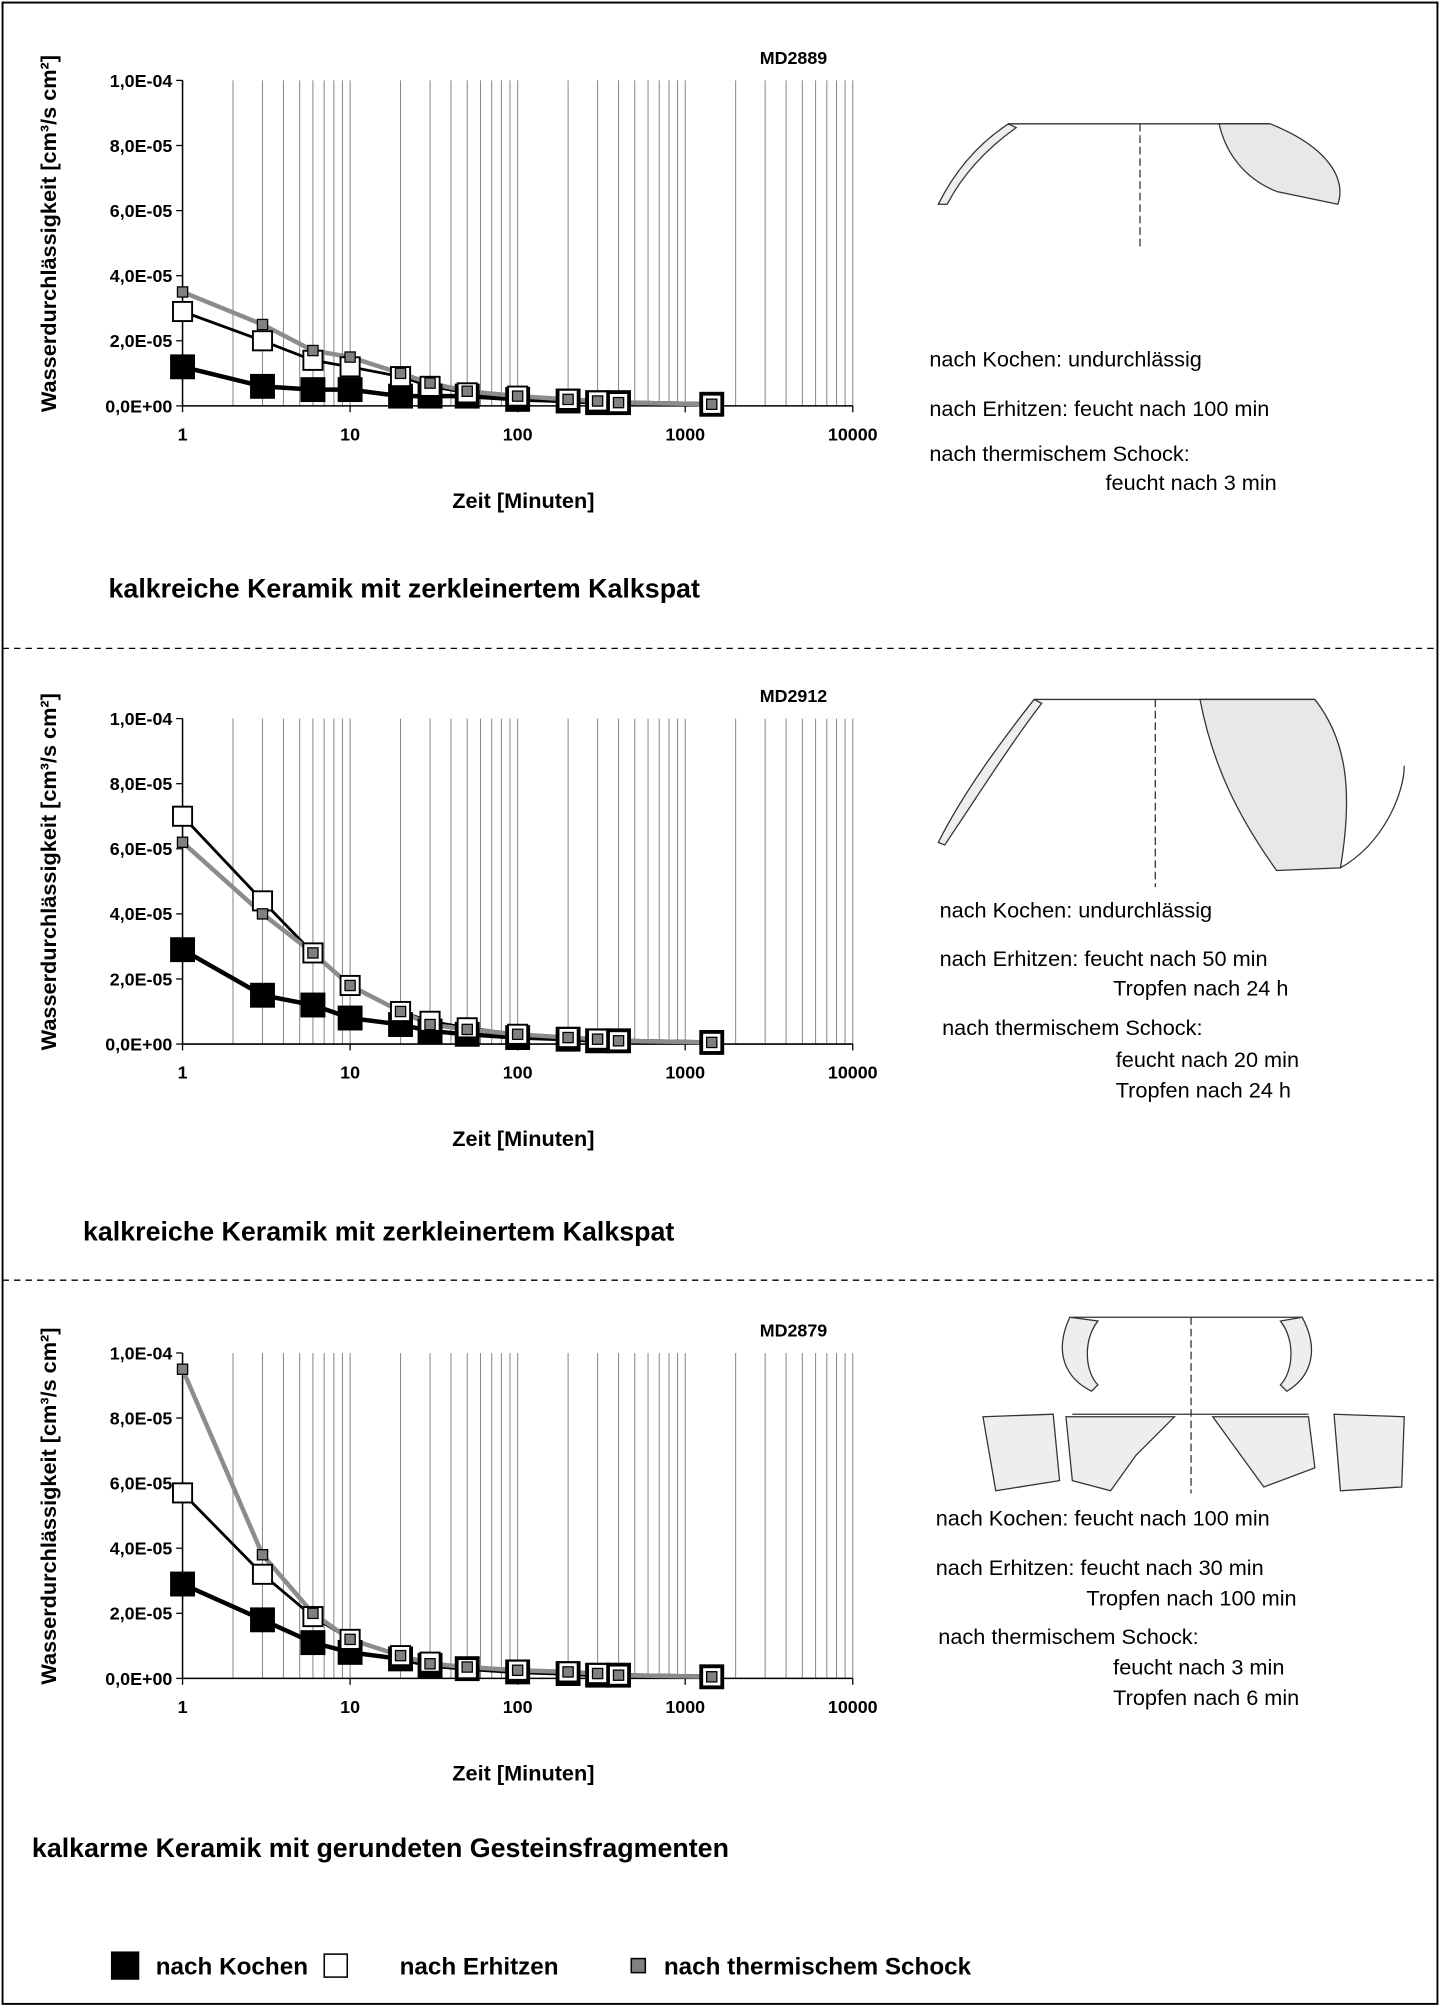 The image size is (1440, 2009). I want to click on note: nach Erhitzen: feucht nach 50 min, so click(1104, 958).